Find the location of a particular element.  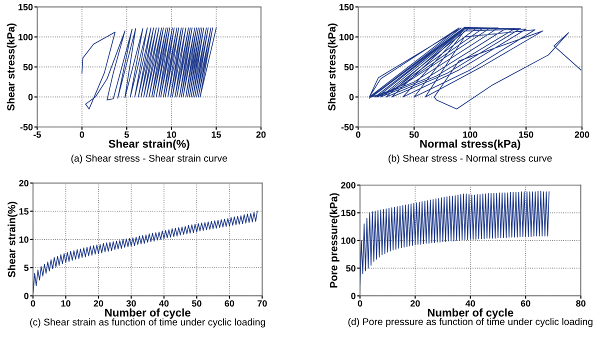

y-axis-title: Shear strain(%) is located at coordinates (13, 240).